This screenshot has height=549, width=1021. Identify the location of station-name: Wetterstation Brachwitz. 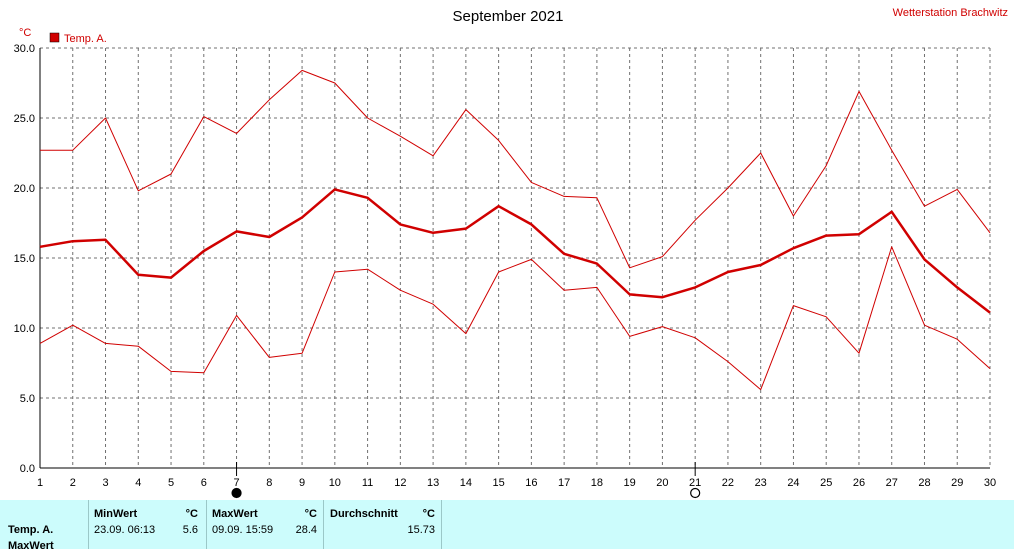
(950, 13).